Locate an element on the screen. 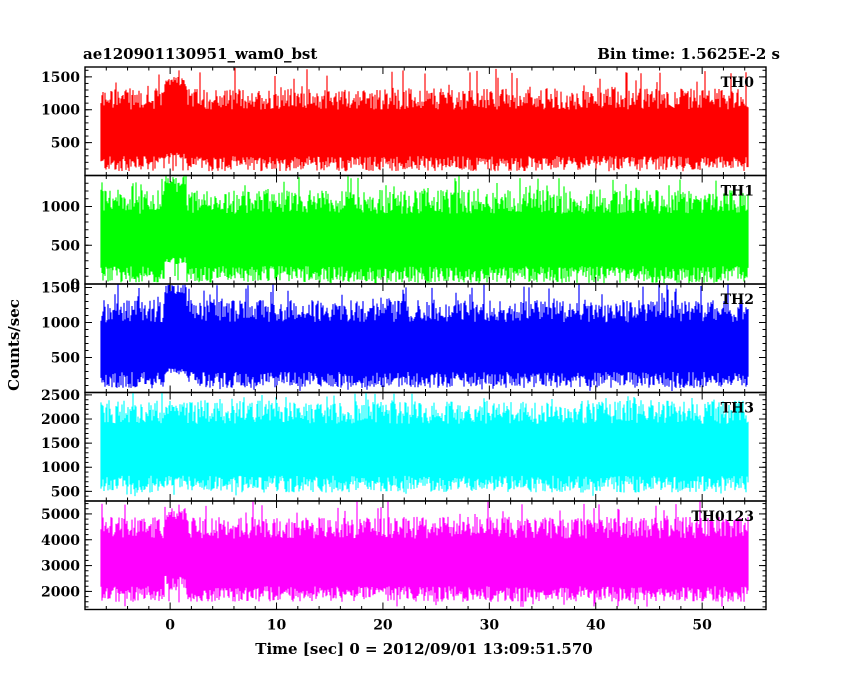  y-tick-label: 5000 is located at coordinates (60, 515).